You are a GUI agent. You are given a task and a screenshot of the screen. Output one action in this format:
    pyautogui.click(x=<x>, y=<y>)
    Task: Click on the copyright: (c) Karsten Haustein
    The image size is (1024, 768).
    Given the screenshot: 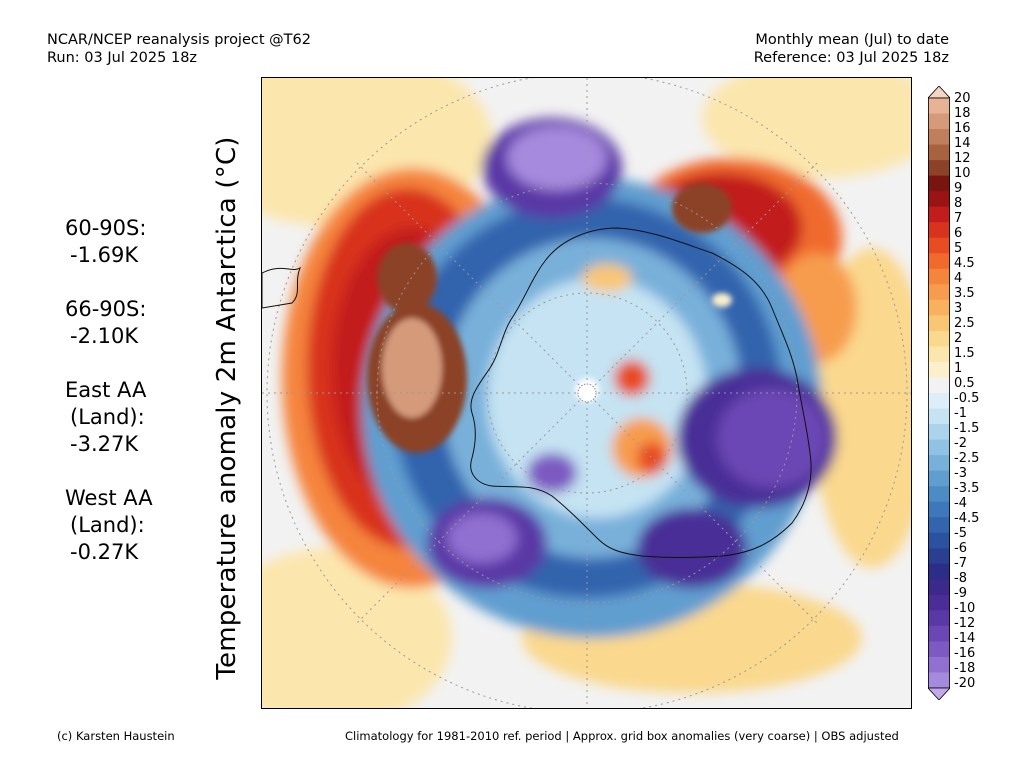 What is the action you would take?
    pyautogui.click(x=116, y=736)
    